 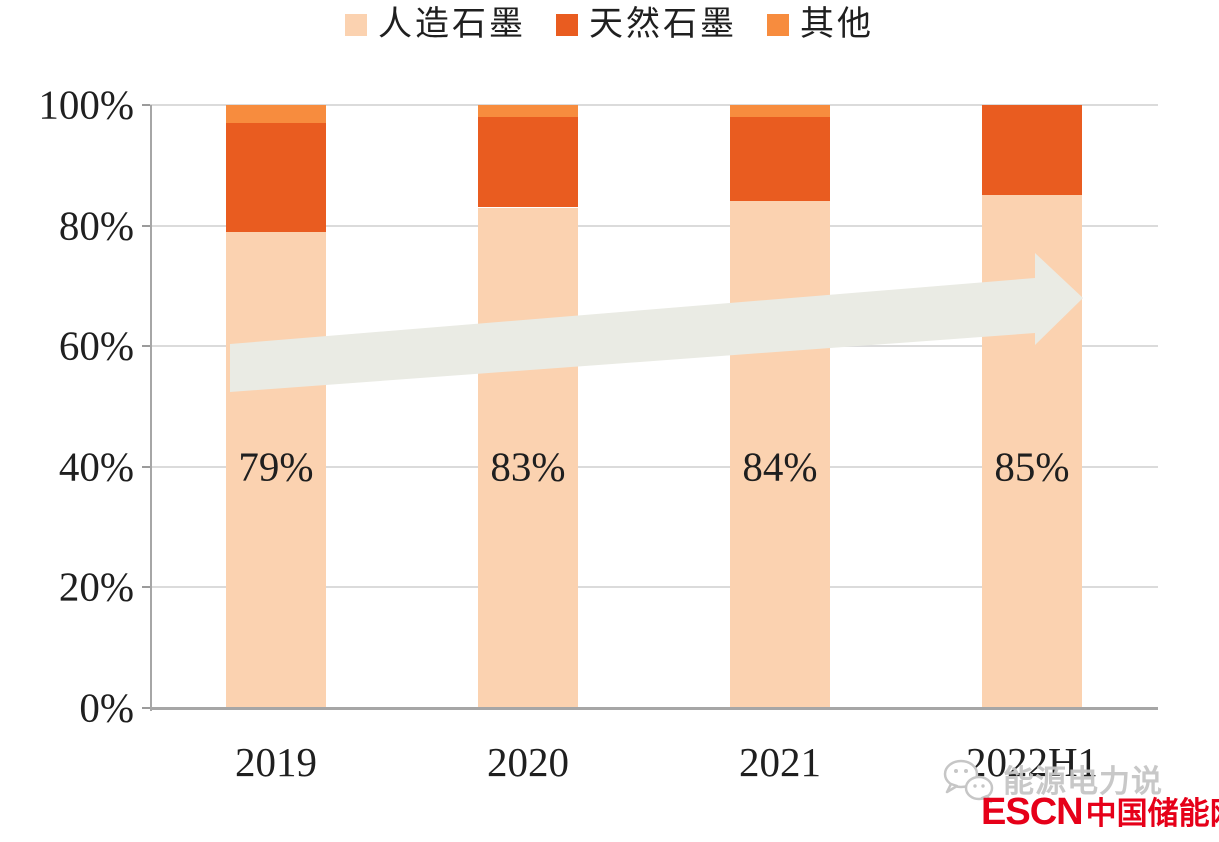 I want to click on bar-value-label: 83%, so click(x=528, y=466).